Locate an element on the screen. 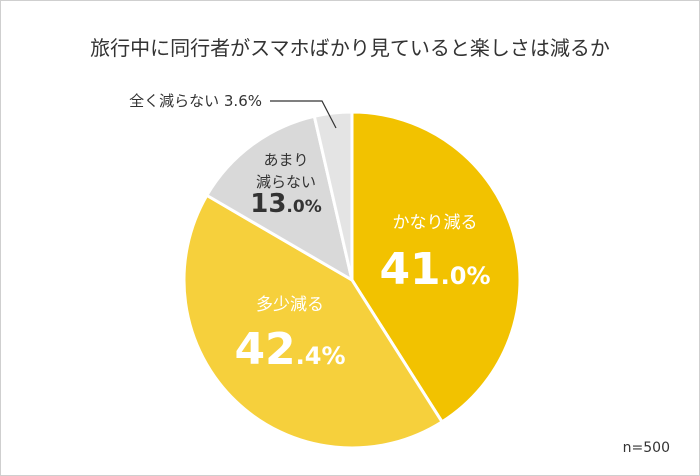 The image size is (700, 476). slice-label: 多少減る is located at coordinates (290, 305).